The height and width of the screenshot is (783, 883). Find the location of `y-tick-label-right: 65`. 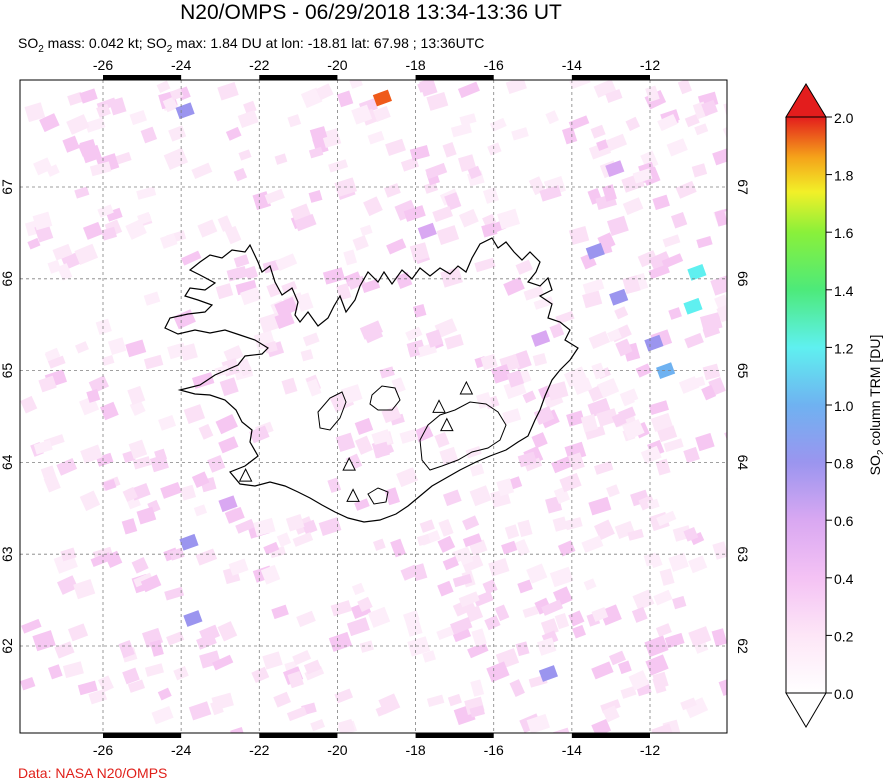

y-tick-label-right: 65 is located at coordinates (743, 371).